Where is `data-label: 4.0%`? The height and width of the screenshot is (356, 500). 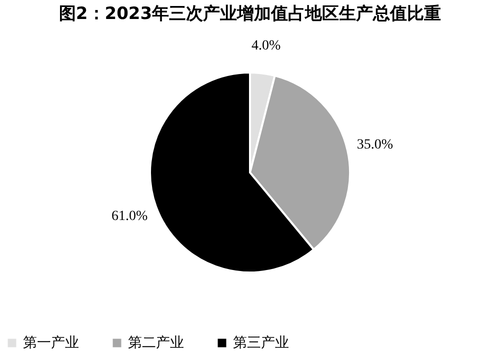
data-label: 4.0% is located at coordinates (266, 46).